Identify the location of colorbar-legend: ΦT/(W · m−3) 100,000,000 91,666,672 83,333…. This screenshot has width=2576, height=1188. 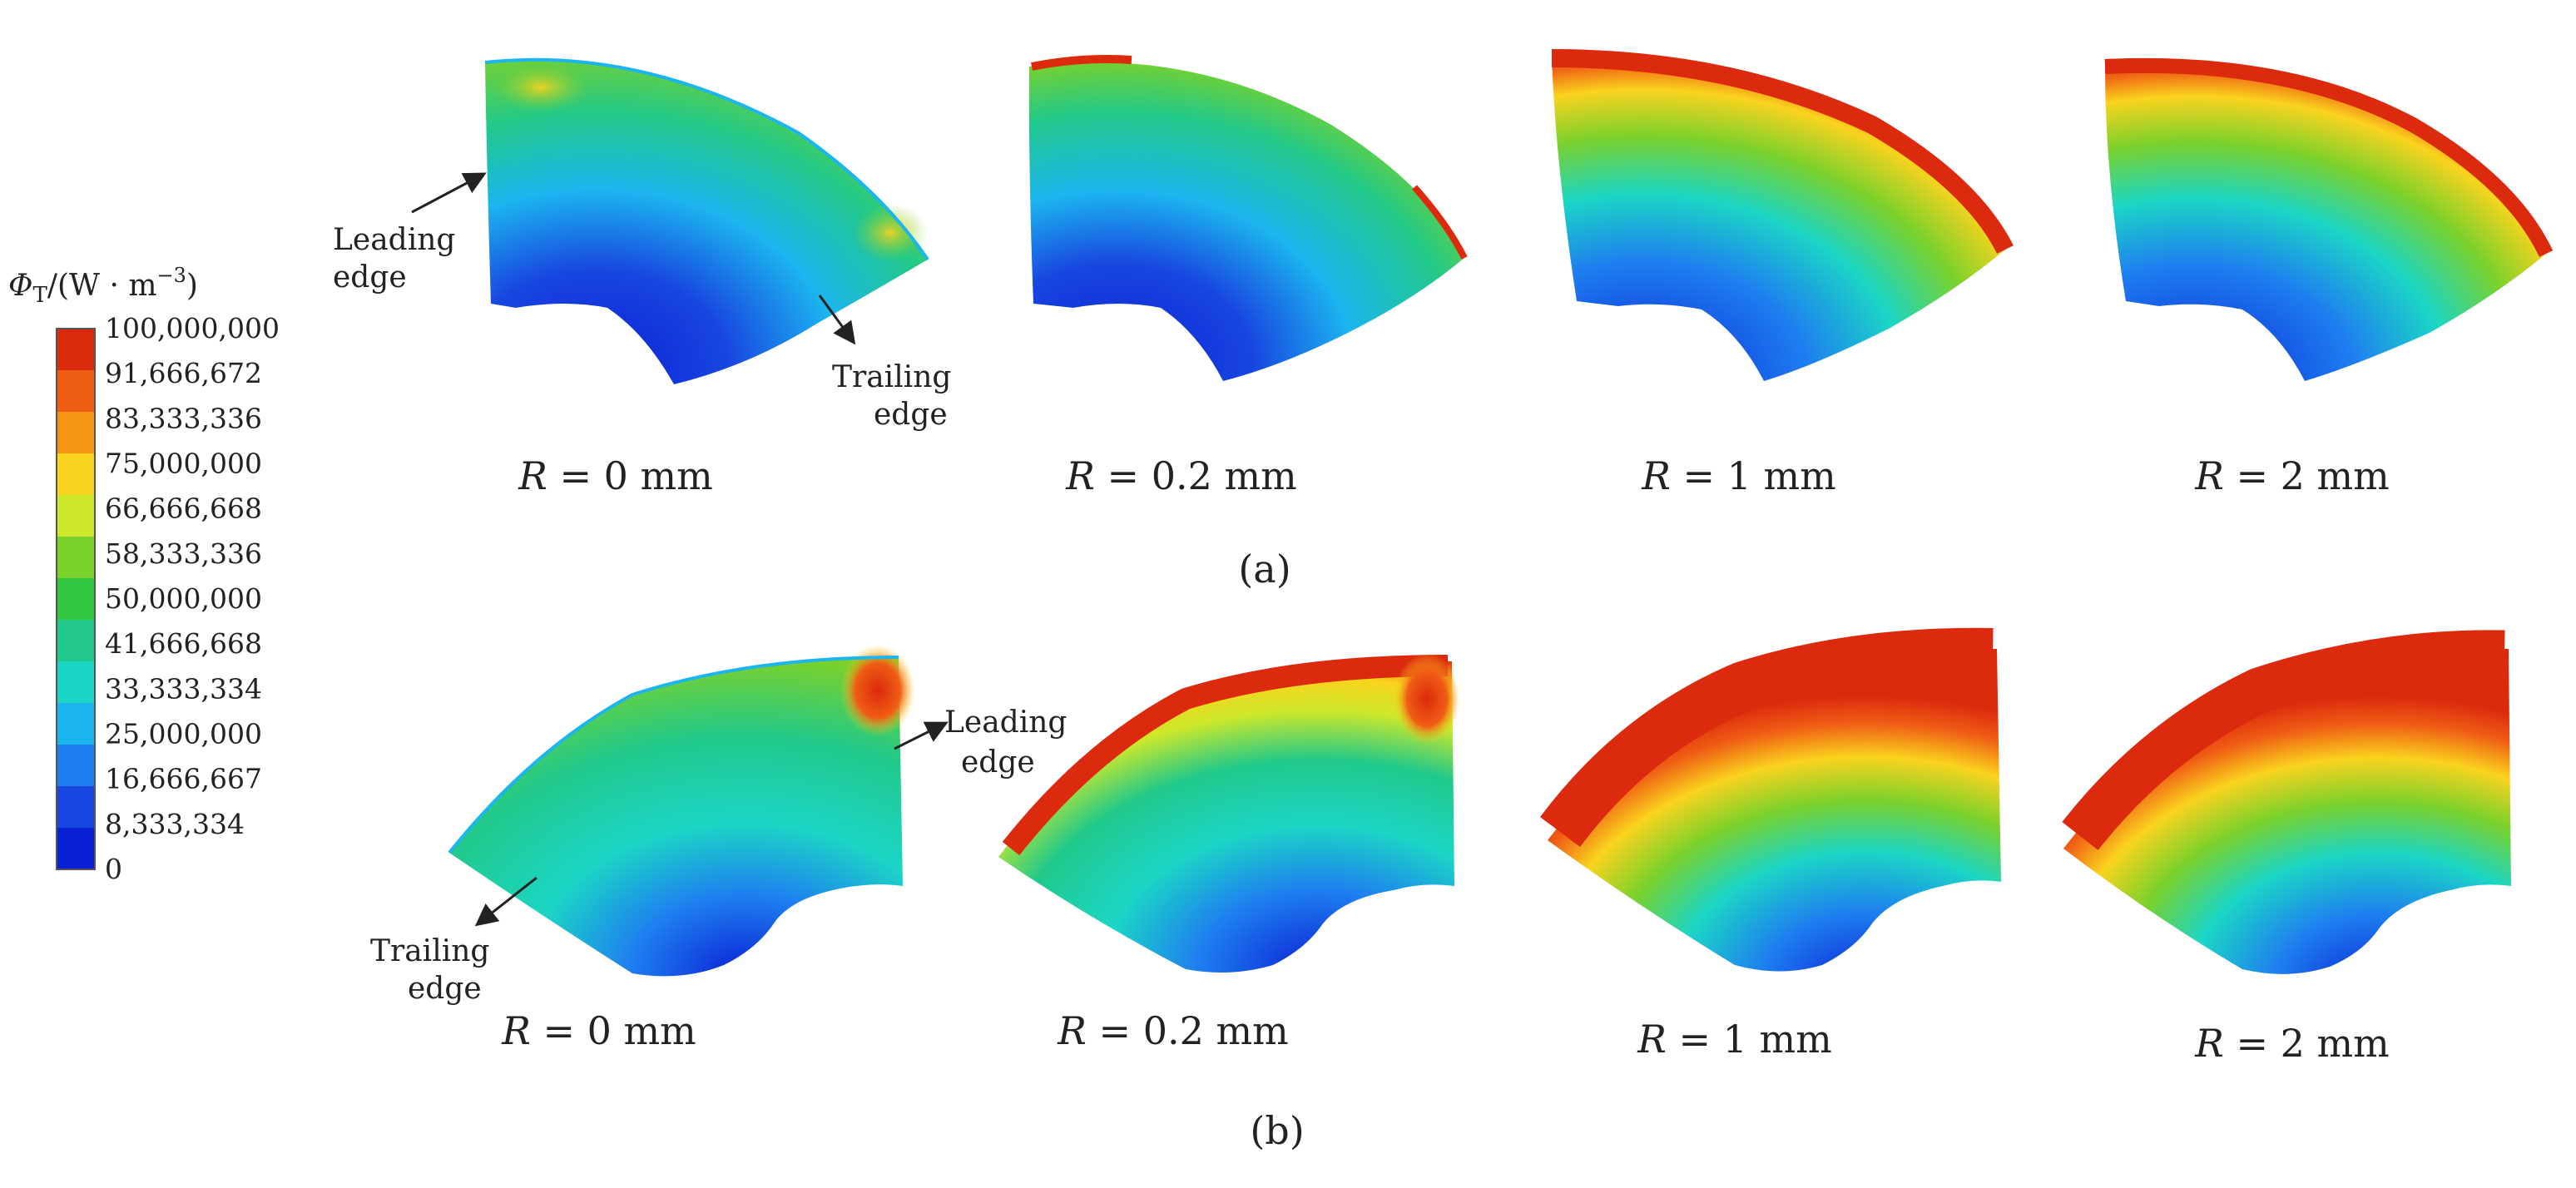
(144, 574).